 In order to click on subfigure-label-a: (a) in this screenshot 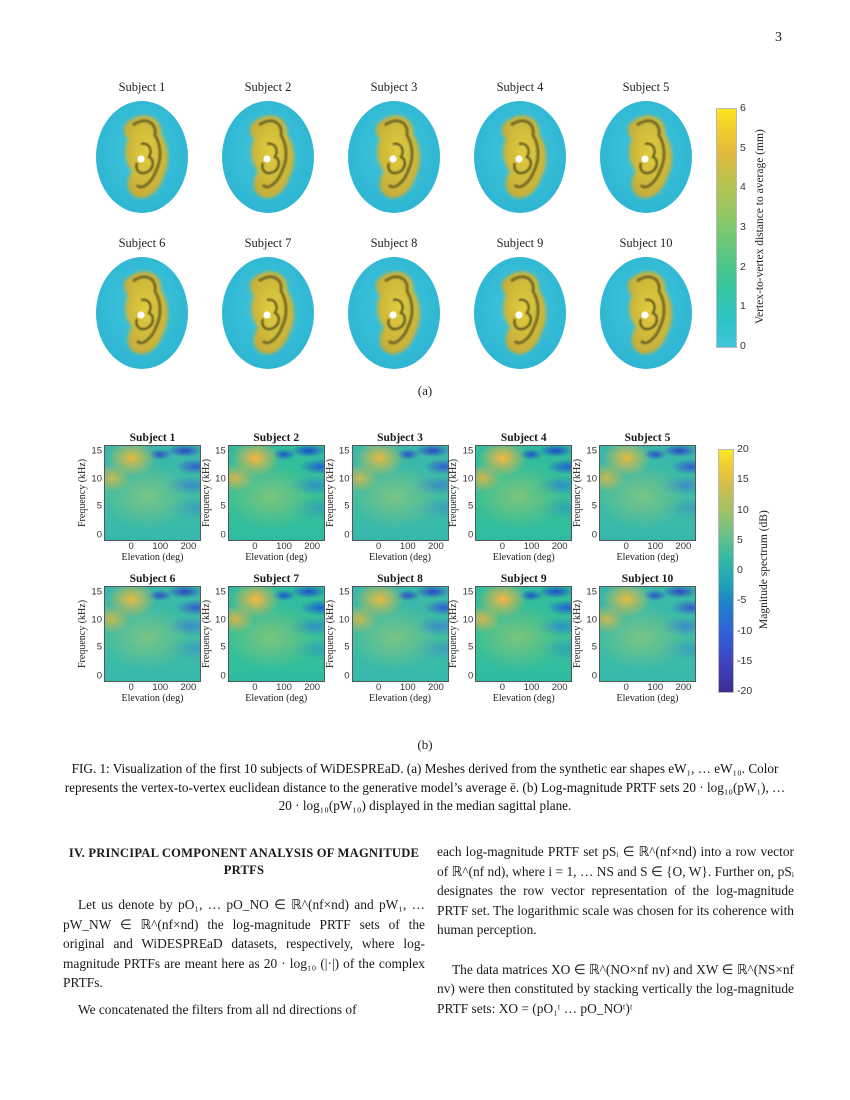, I will do `click(425, 390)`.